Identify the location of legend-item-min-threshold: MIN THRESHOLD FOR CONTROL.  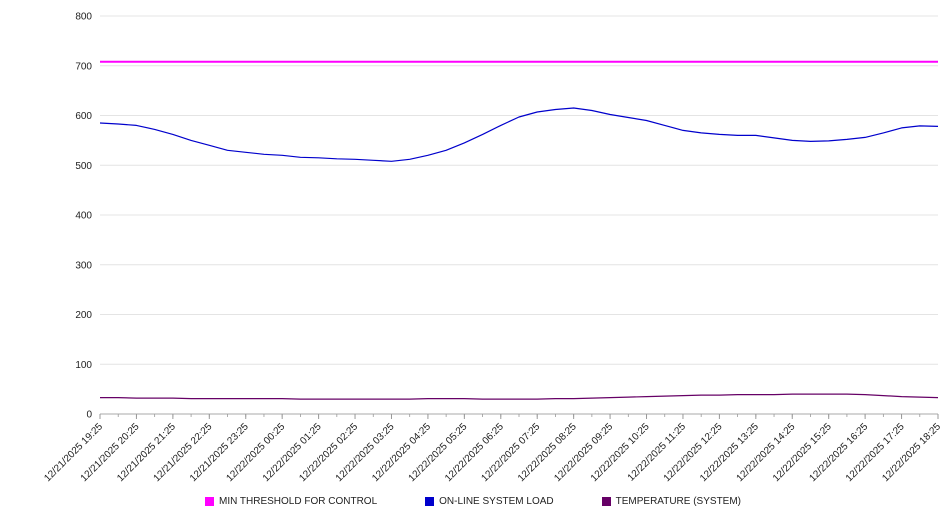
(291, 501).